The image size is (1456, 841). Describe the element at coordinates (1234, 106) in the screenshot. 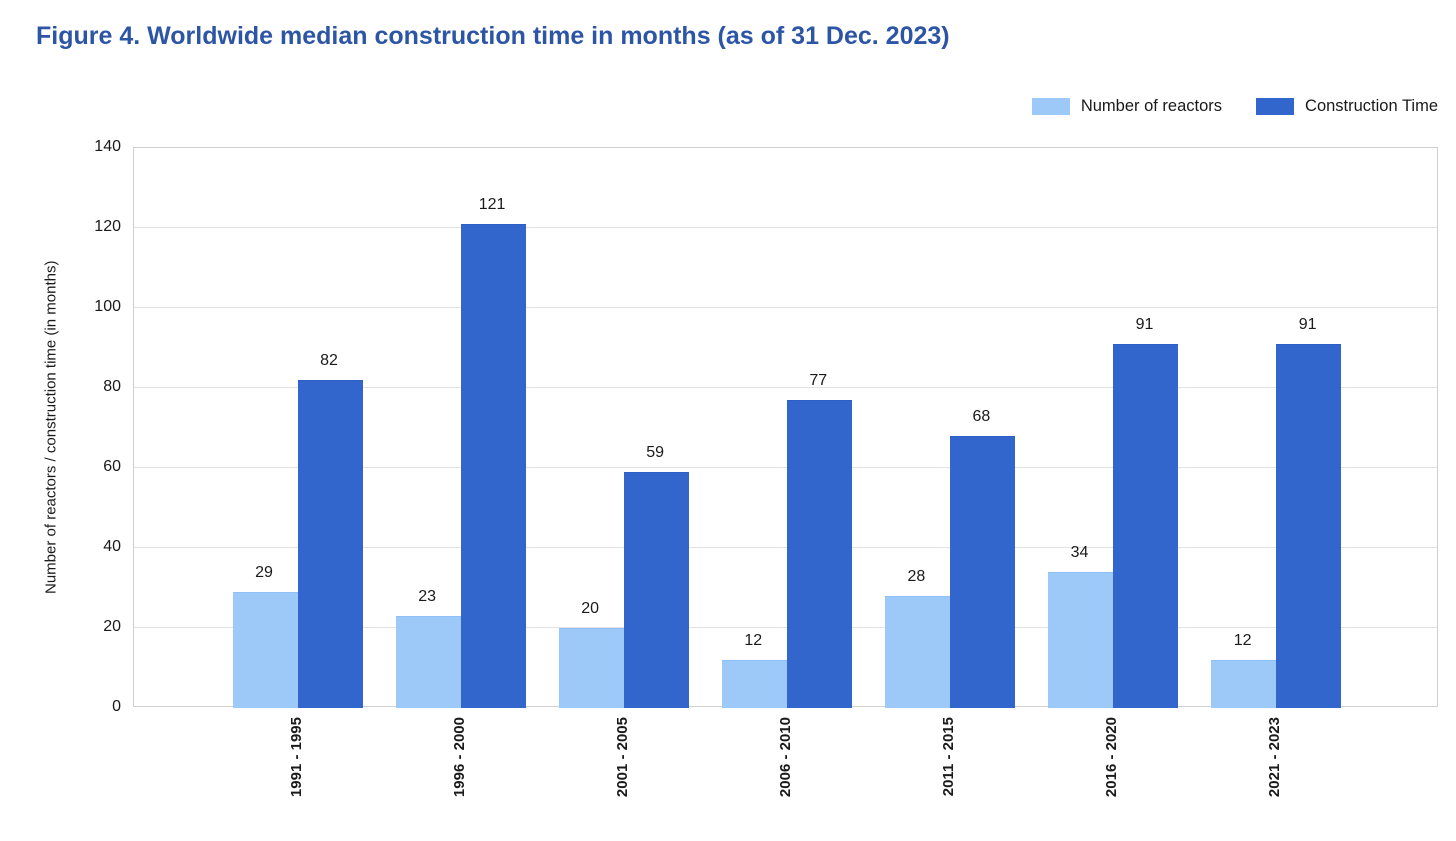

I see `chart-legend: Number of reactors Construction Time` at that location.